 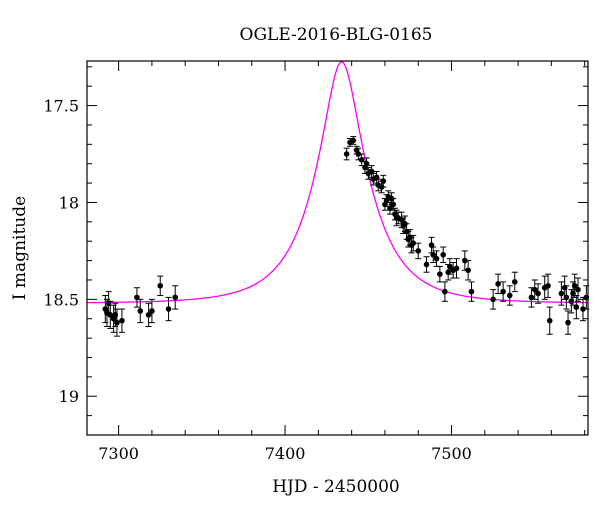 What do you see at coordinates (118, 453) in the screenshot?
I see `x-tick-label: 7300` at bounding box center [118, 453].